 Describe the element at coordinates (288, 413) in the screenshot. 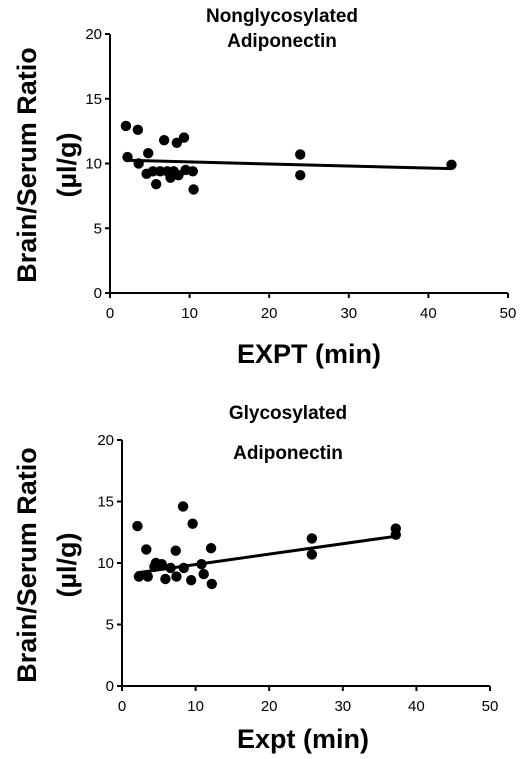

I see `chart-title-line-1: Glycosylated` at that location.